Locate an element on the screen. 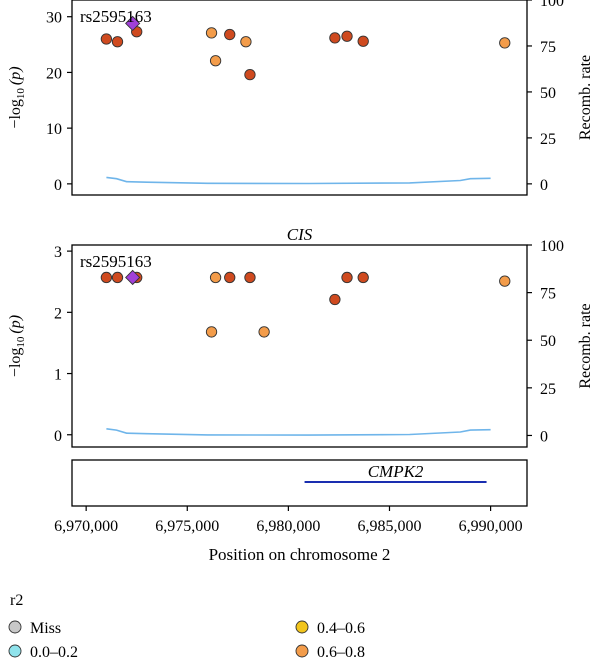  legend-item: 0.0–0.2 is located at coordinates (43, 651).